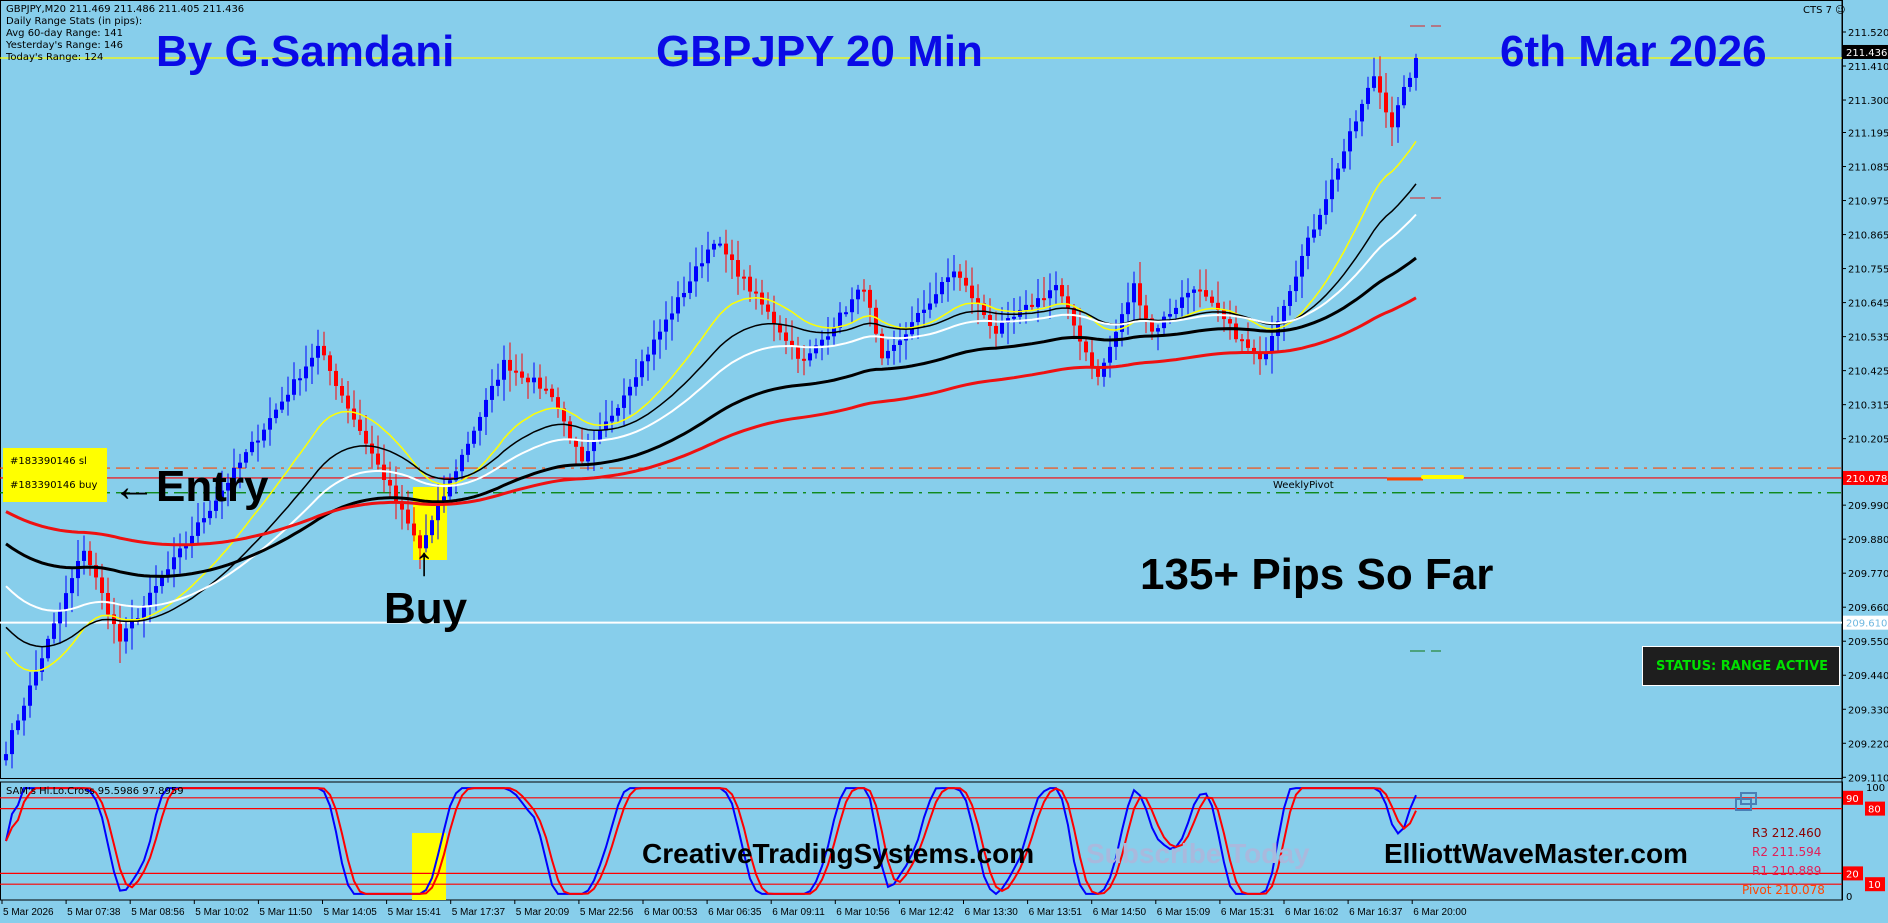 This screenshot has width=1888, height=923. What do you see at coordinates (74, 21) in the screenshot?
I see `range-stats-title: Daily Range Stats (in pips):` at bounding box center [74, 21].